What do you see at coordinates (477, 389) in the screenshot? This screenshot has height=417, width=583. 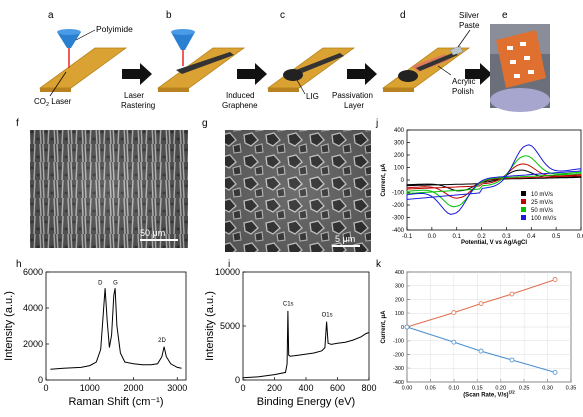 I see `x-tick-label-k: 0.15` at bounding box center [477, 389].